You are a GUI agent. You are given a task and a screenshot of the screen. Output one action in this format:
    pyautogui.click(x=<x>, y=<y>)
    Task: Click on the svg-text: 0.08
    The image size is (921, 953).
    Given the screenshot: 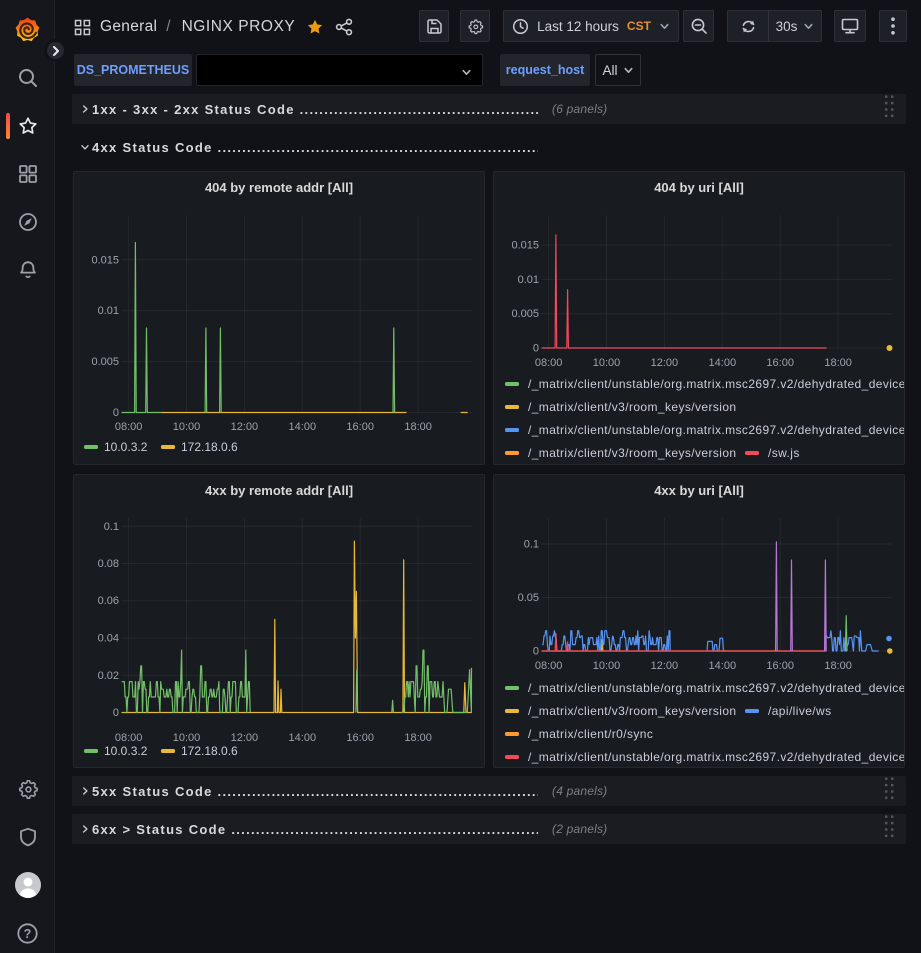 What is the action you would take?
    pyautogui.click(x=108, y=564)
    